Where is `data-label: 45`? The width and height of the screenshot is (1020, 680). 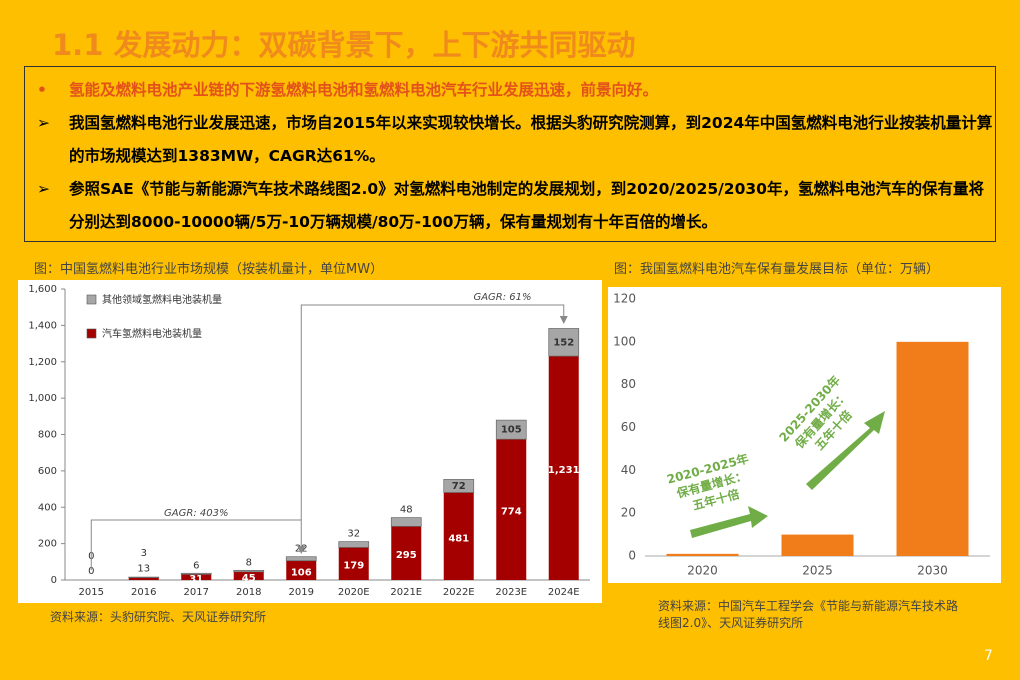
data-label: 45 is located at coordinates (249, 578).